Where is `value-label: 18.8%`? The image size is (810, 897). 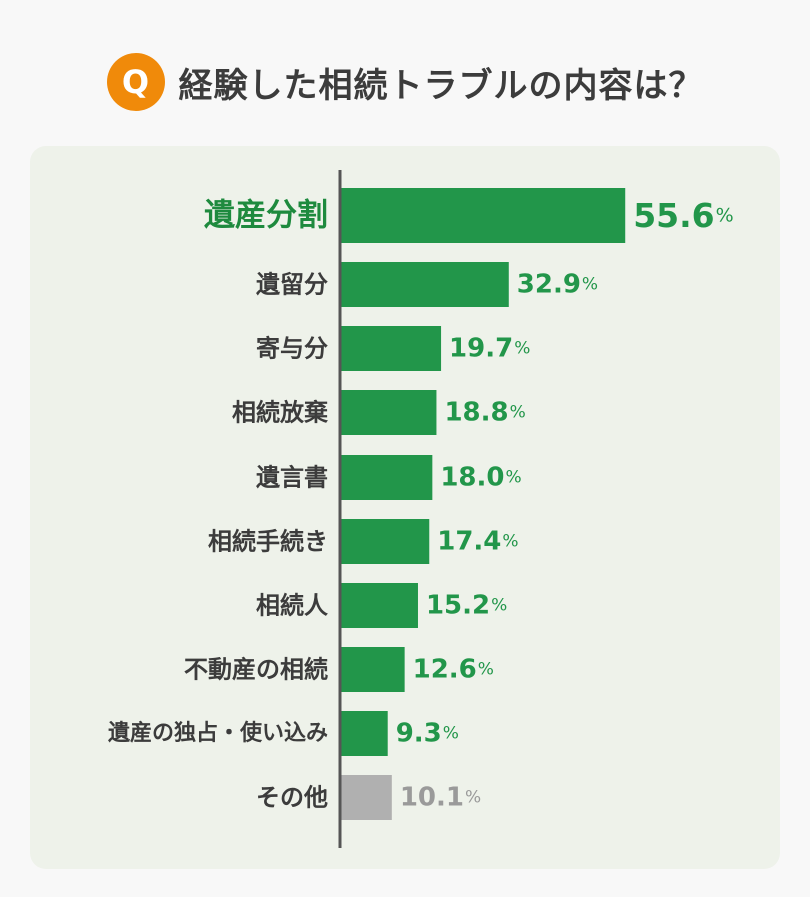 value-label: 18.8% is located at coordinates (484, 413).